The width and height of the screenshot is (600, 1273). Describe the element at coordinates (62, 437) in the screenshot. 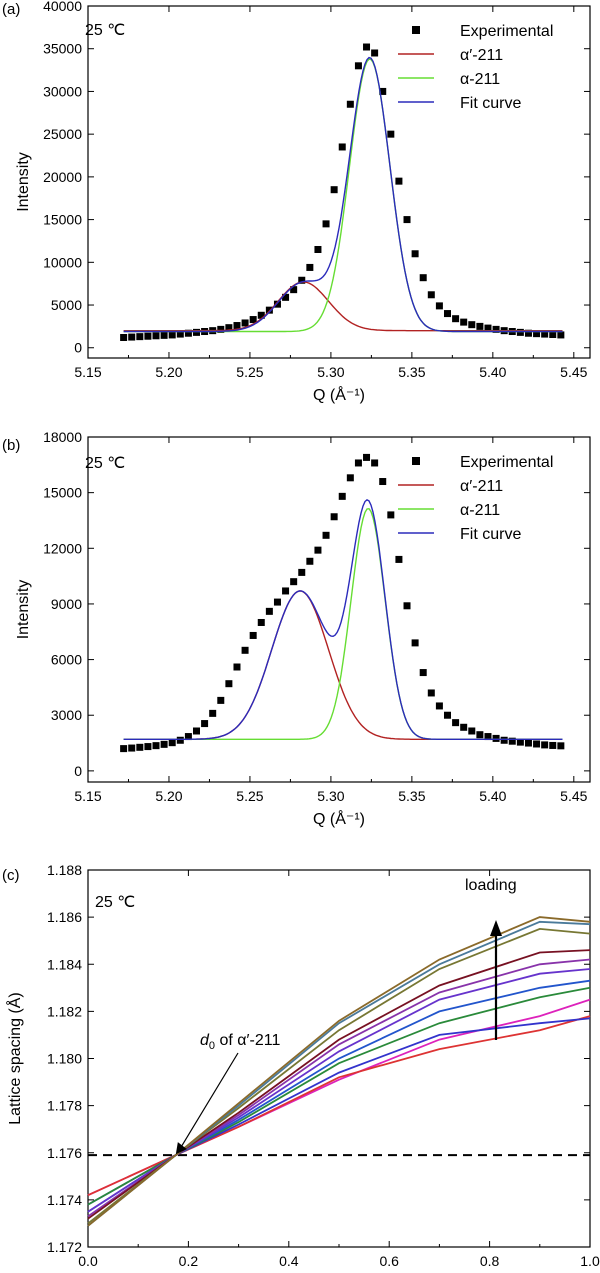

I see `y-tick-label: 18000` at that location.